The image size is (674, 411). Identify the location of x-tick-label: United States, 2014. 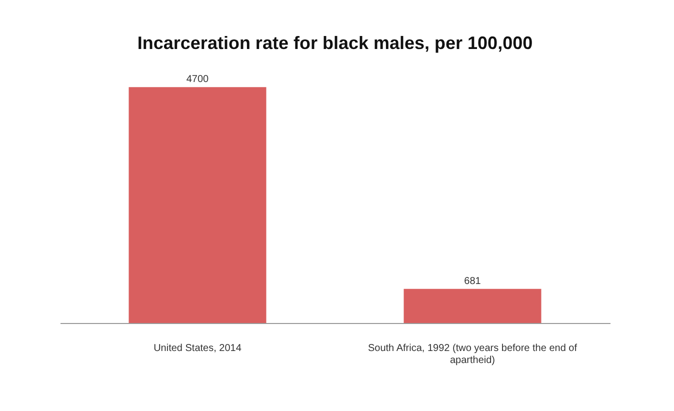
(198, 348).